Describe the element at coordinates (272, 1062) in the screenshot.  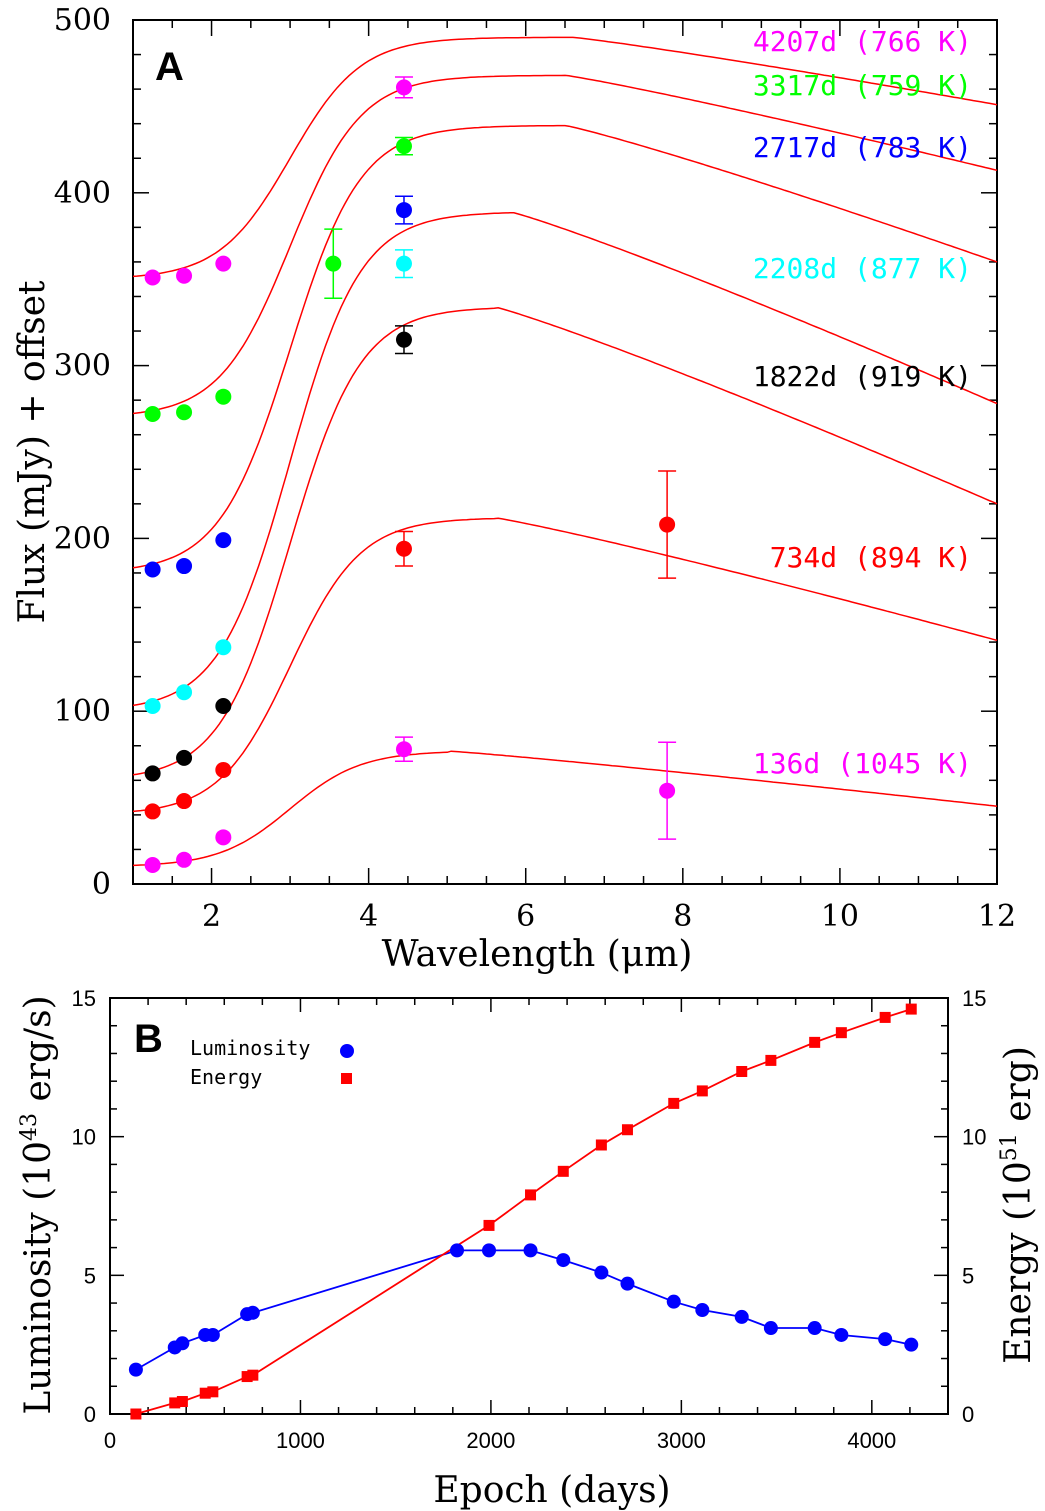
I see `panel-b-legend: Luminosity Energy` at that location.